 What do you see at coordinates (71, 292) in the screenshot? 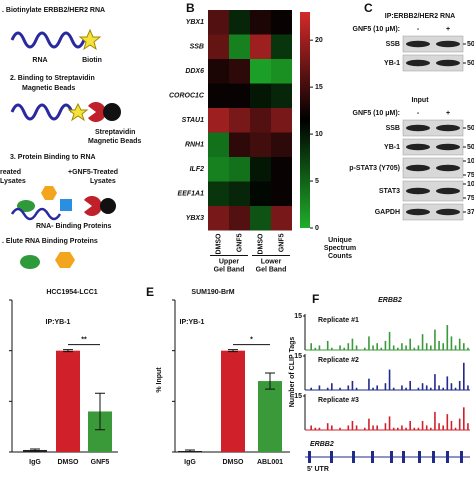
I see `chart-title: HCC1954-LCC1` at bounding box center [71, 292].